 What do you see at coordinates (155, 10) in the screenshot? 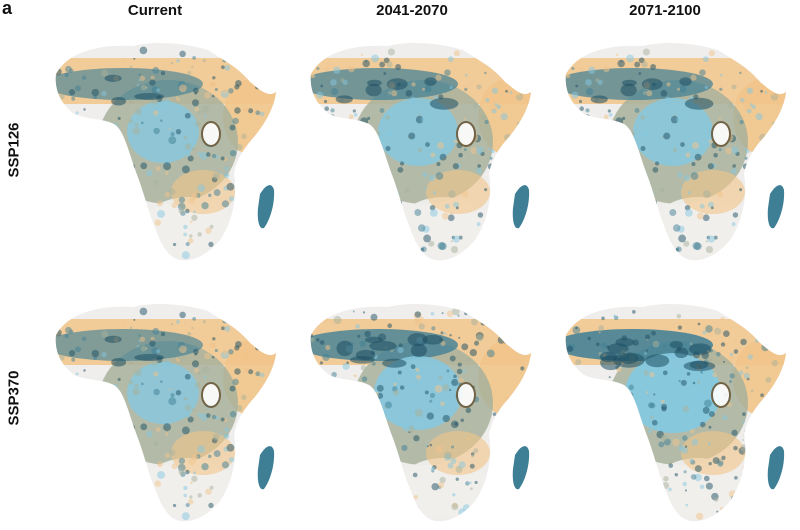
I see `column-title-current: Current` at bounding box center [155, 10].